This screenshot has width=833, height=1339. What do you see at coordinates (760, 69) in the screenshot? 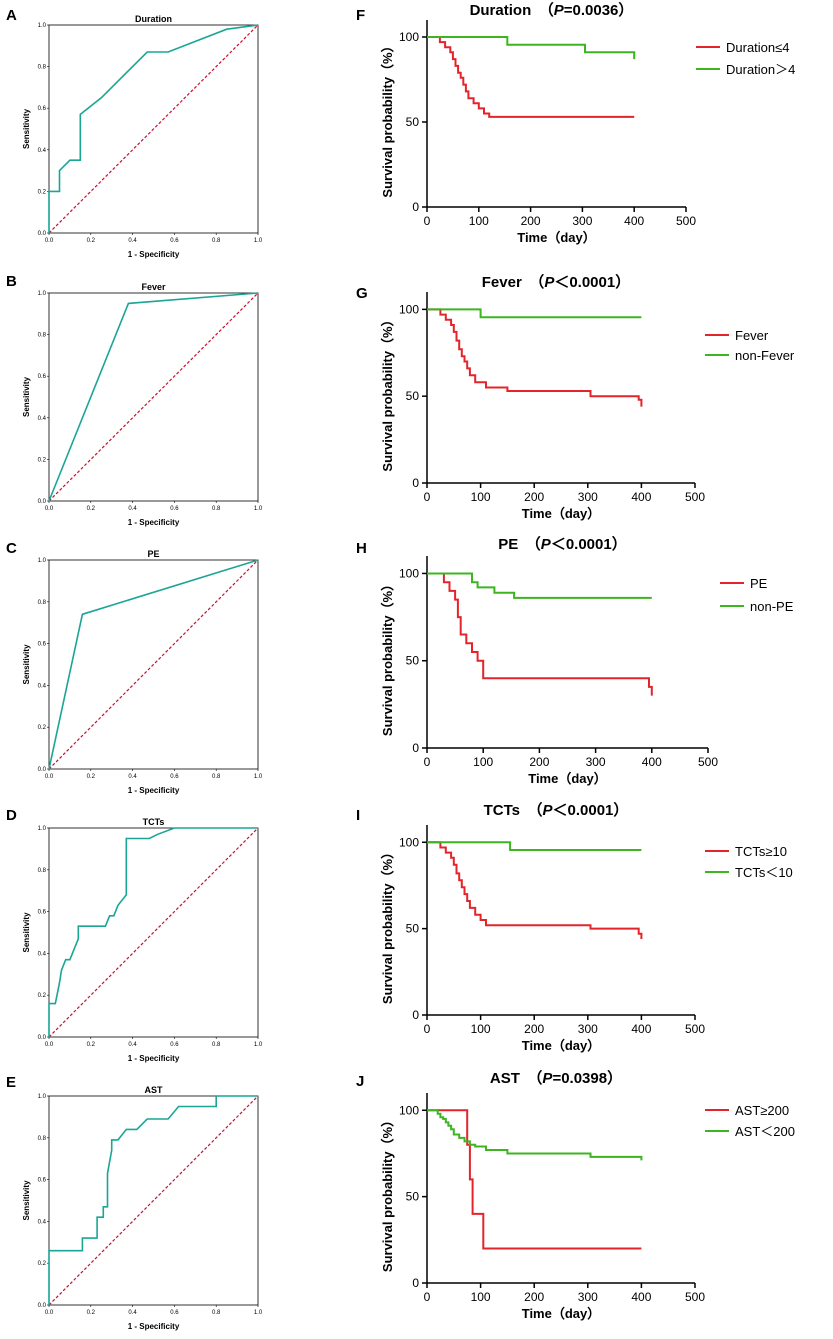
I see `legend-label: Duration＞4` at bounding box center [760, 69].